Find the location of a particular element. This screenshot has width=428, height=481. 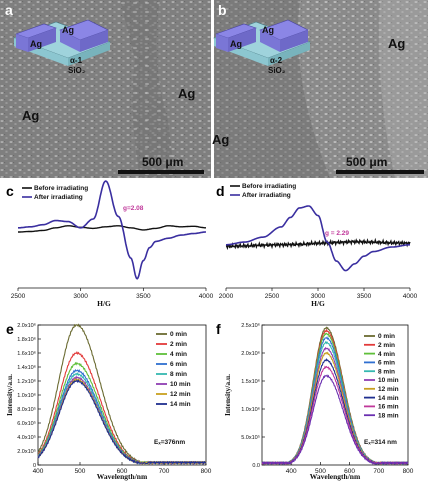

g-value-d: g = 2.29 is located at coordinates (337, 233).